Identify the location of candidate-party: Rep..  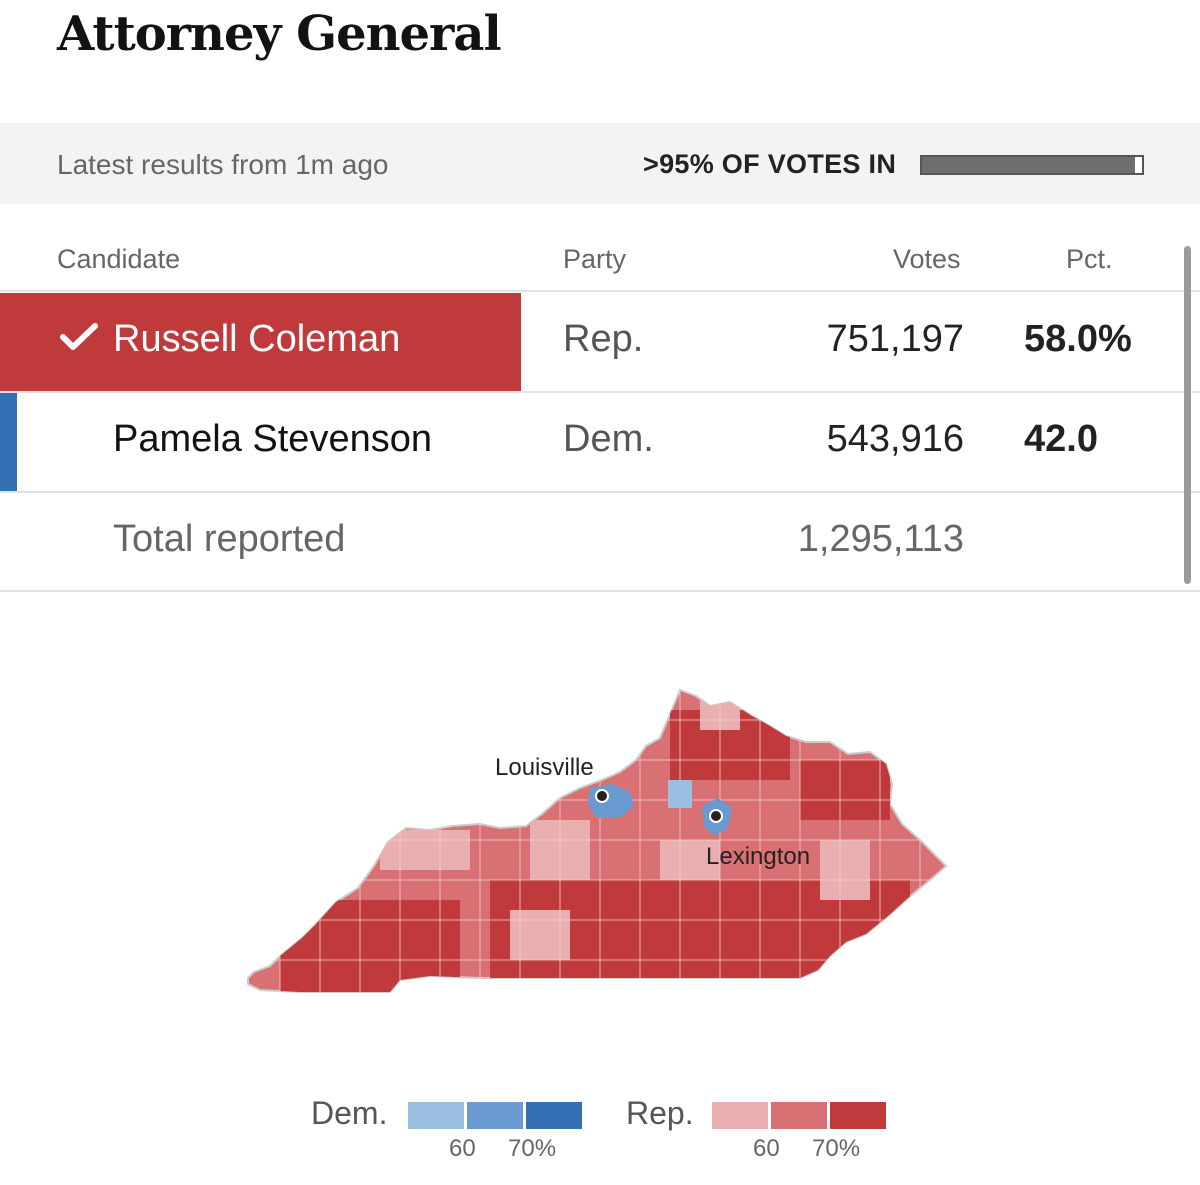
(603, 339).